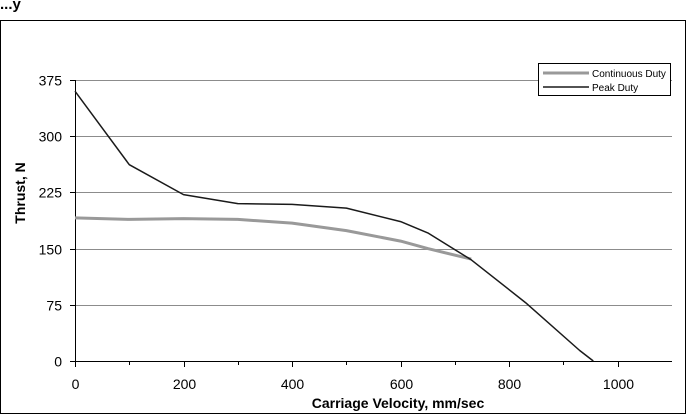  Describe the element at coordinates (353, 384) in the screenshot. I see `x-tick-labels: 0 200 400 600 800 1000` at that location.